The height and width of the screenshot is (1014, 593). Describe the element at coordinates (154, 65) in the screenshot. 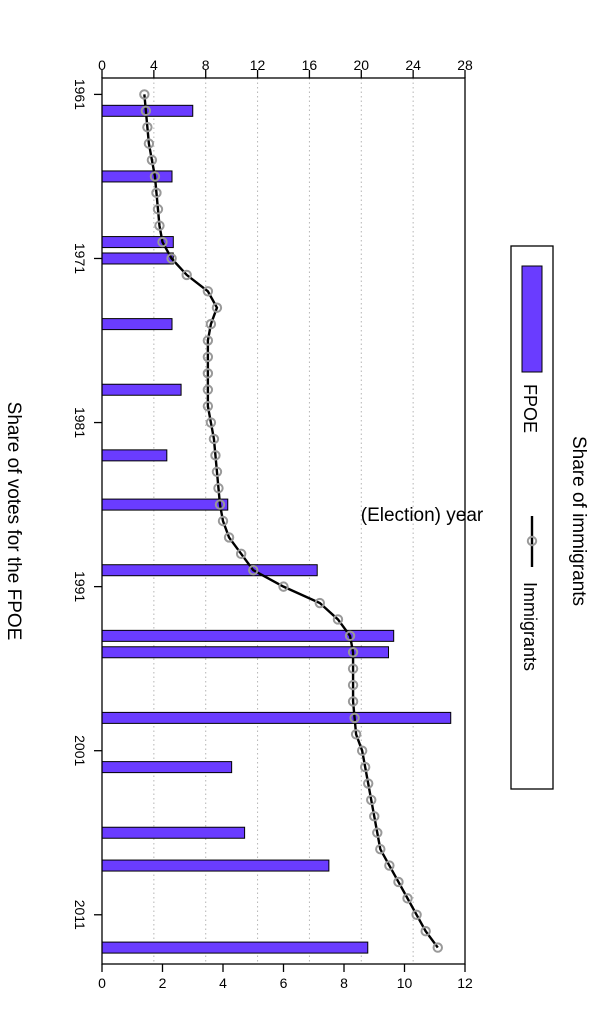

I see `y-left-tick-label: 4` at that location.